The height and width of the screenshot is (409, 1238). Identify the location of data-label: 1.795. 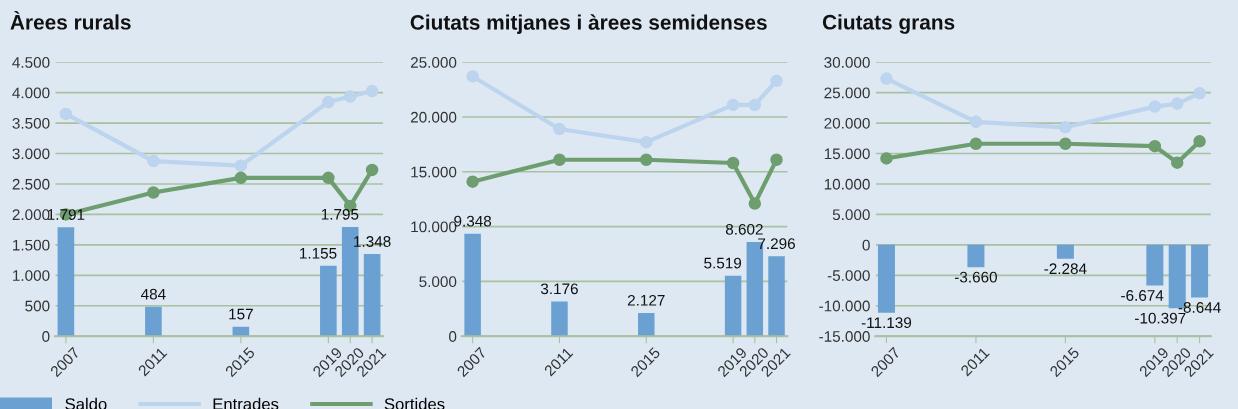
(340, 214).